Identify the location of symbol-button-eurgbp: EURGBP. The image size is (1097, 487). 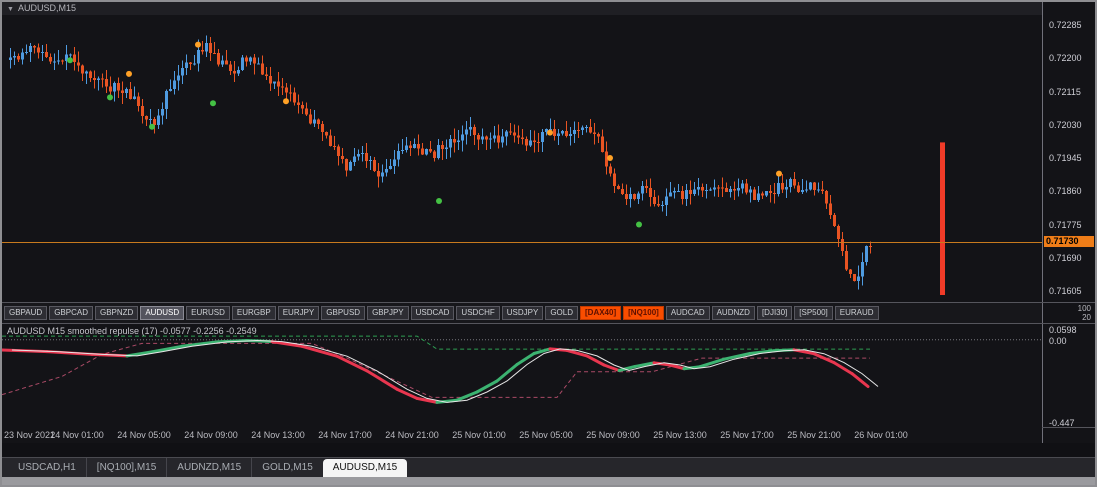
(253, 313).